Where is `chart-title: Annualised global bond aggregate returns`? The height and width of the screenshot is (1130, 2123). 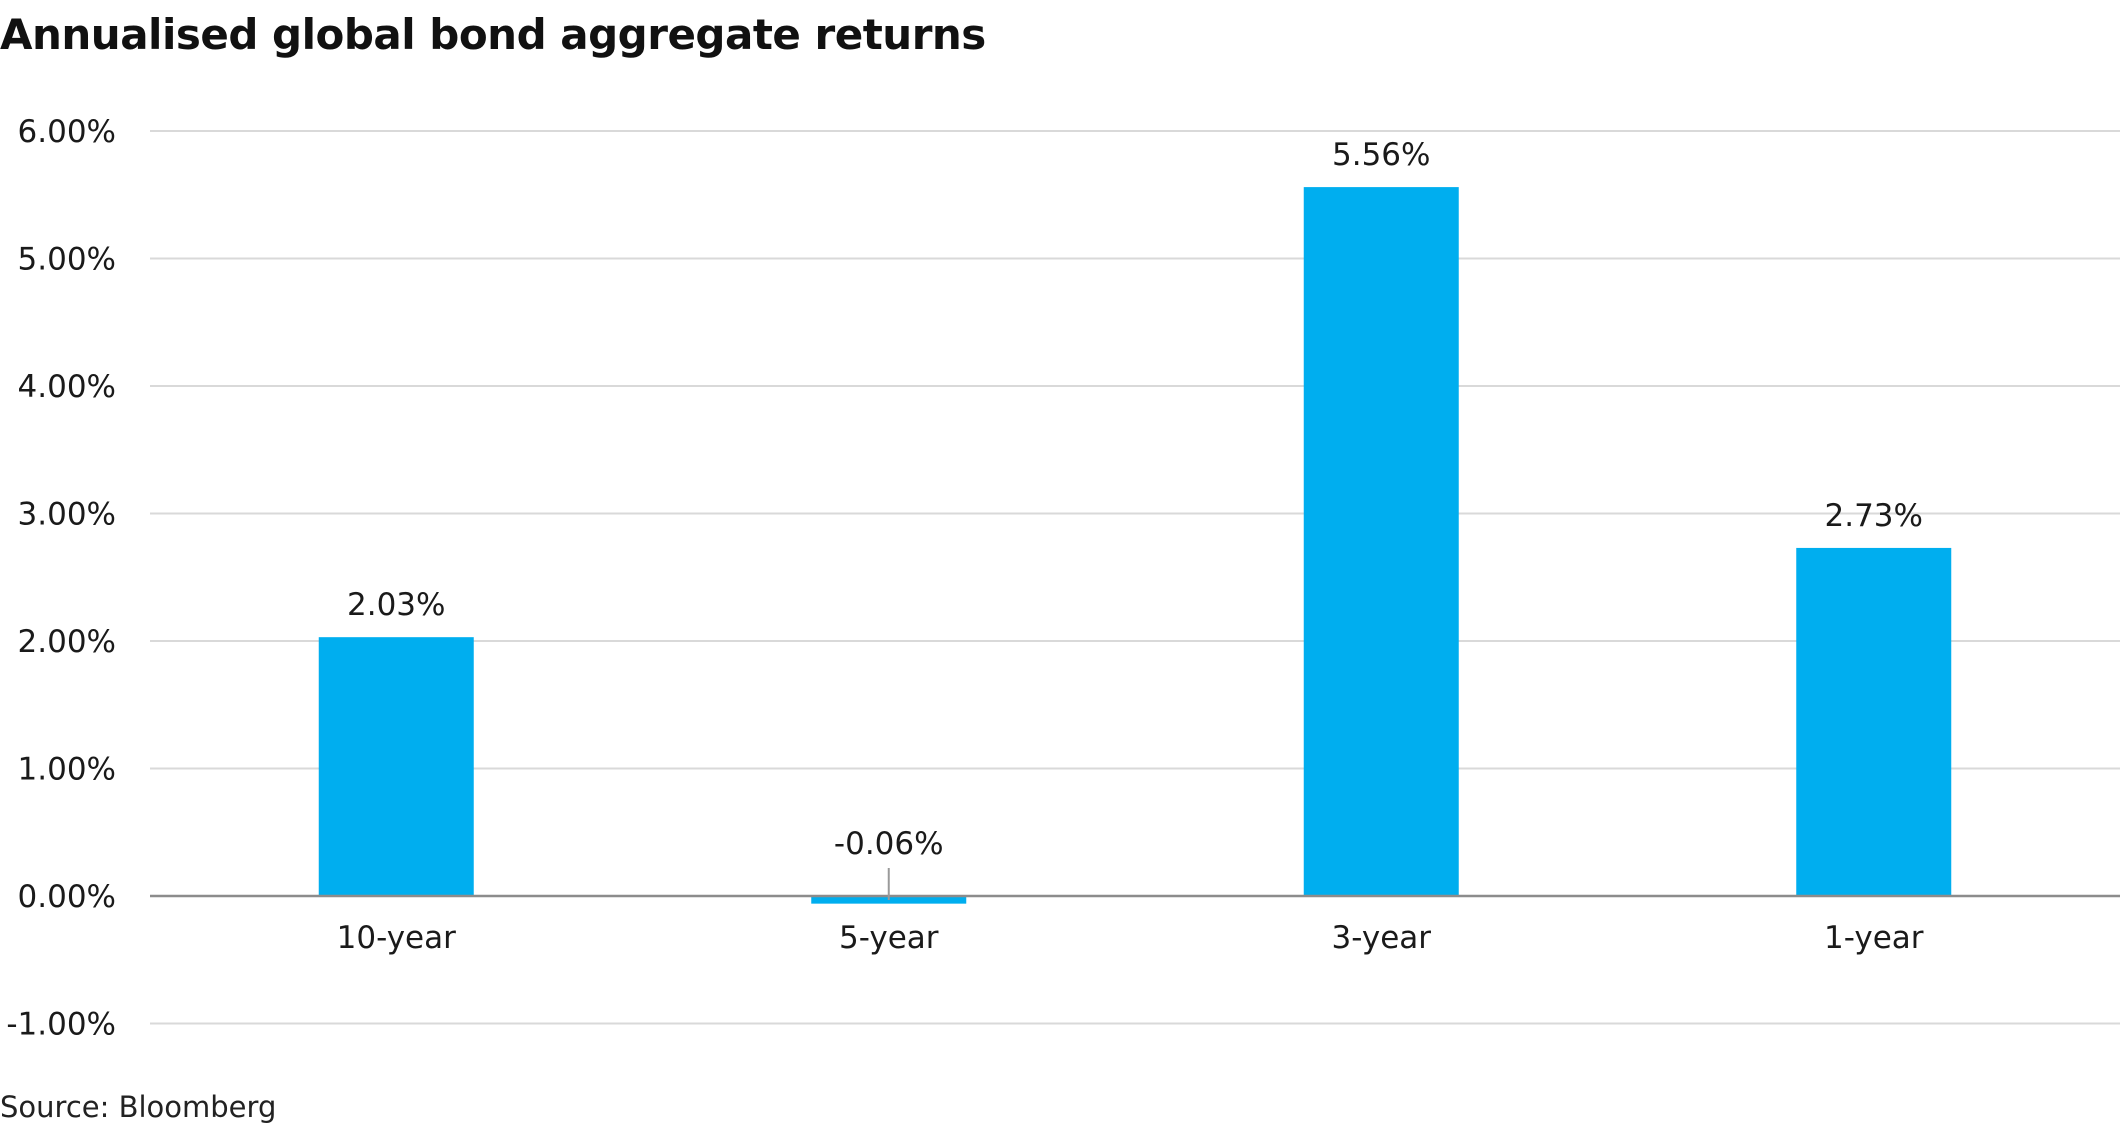 chart-title: Annualised global bond aggregate returns is located at coordinates (493, 34).